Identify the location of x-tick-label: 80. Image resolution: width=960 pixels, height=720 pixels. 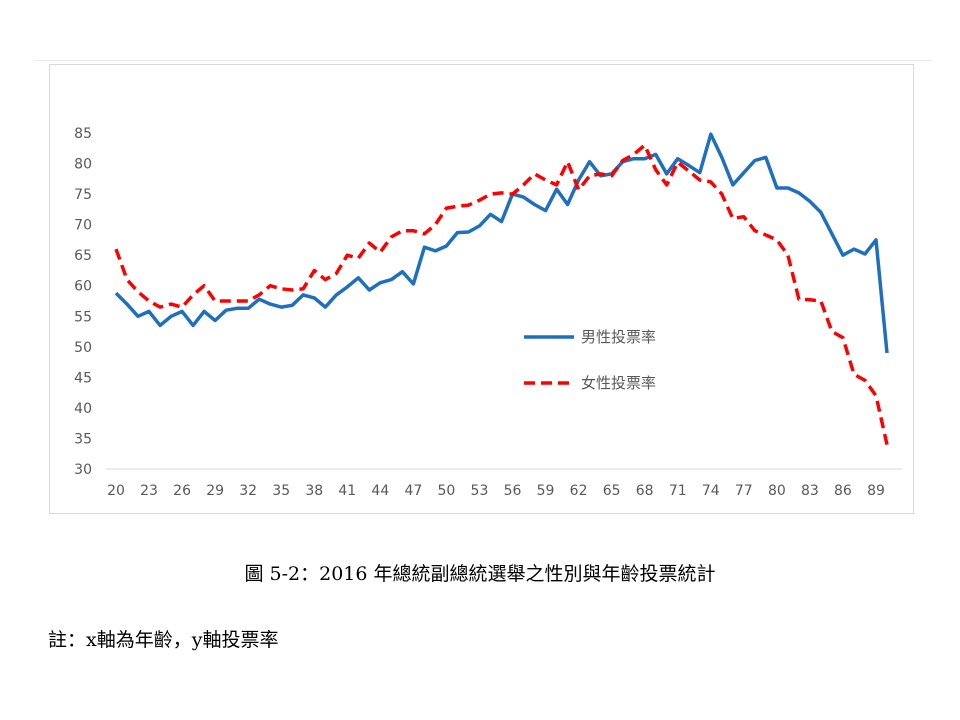
(777, 491).